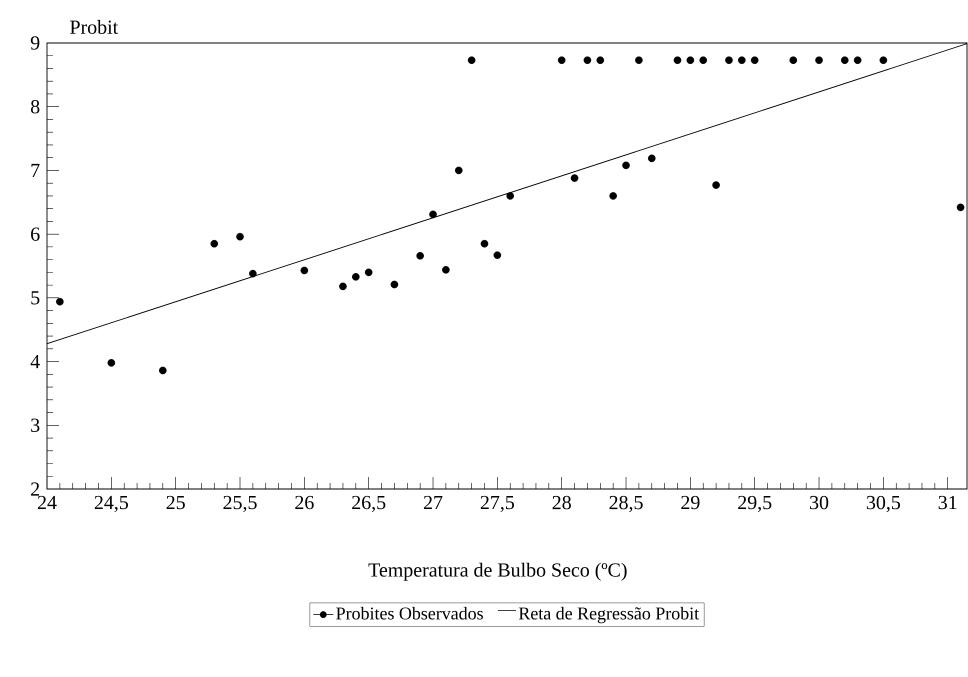 The width and height of the screenshot is (968, 677). Describe the element at coordinates (175, 503) in the screenshot. I see `x-tick-label: 25` at that location.